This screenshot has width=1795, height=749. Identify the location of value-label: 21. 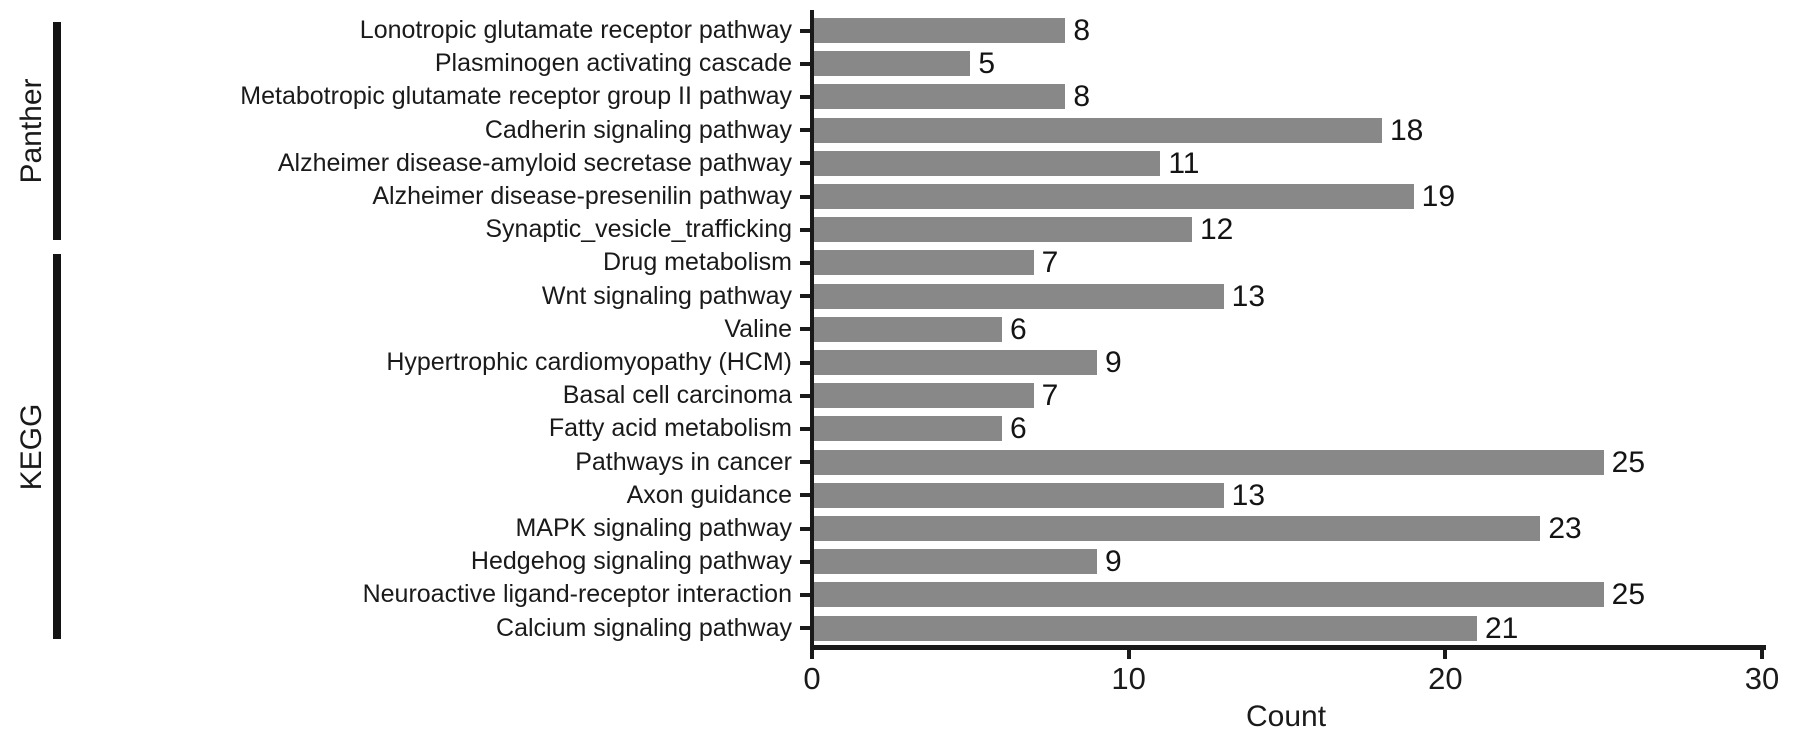
(1502, 628).